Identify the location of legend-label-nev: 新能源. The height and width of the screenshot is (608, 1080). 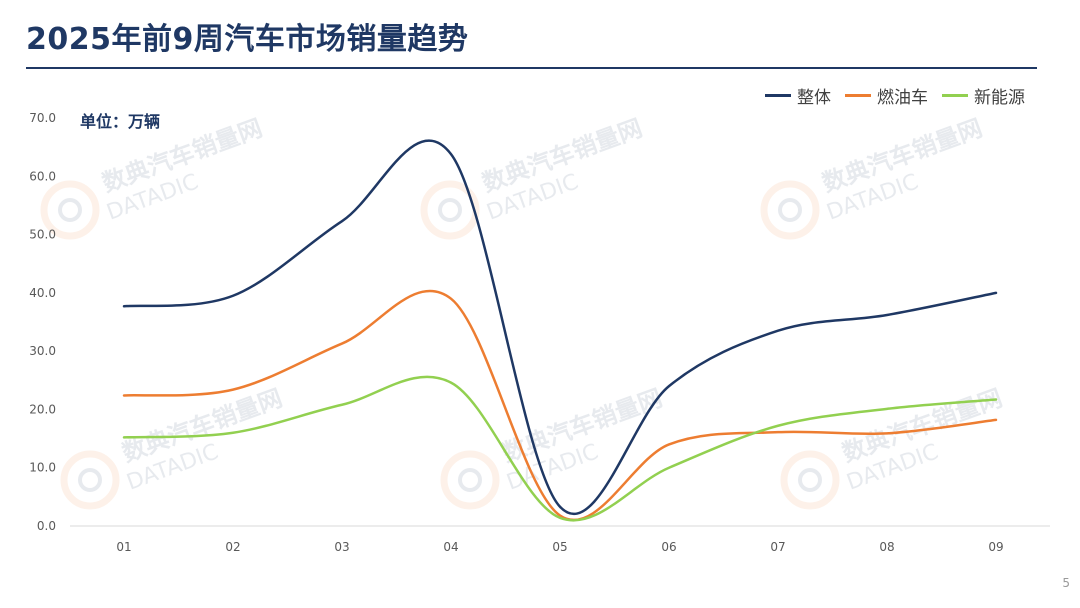
(999, 98).